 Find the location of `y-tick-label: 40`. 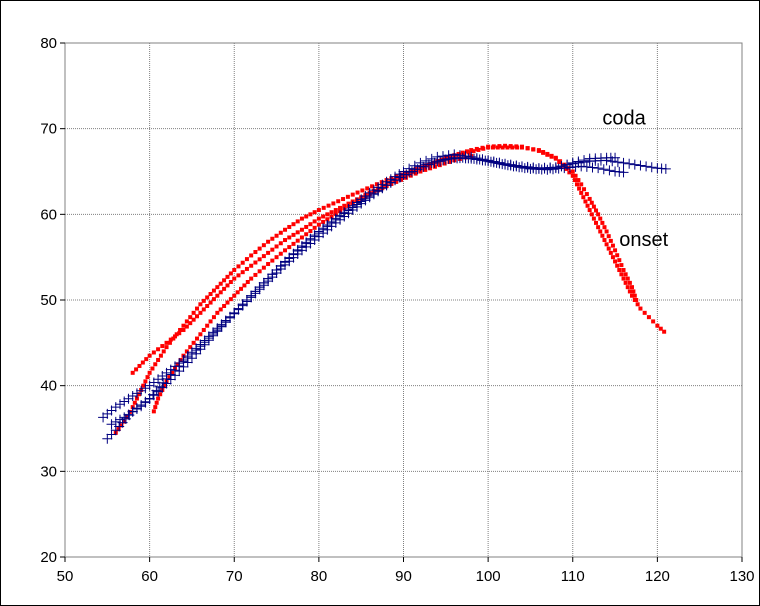

y-tick-label: 40 is located at coordinates (48, 386).